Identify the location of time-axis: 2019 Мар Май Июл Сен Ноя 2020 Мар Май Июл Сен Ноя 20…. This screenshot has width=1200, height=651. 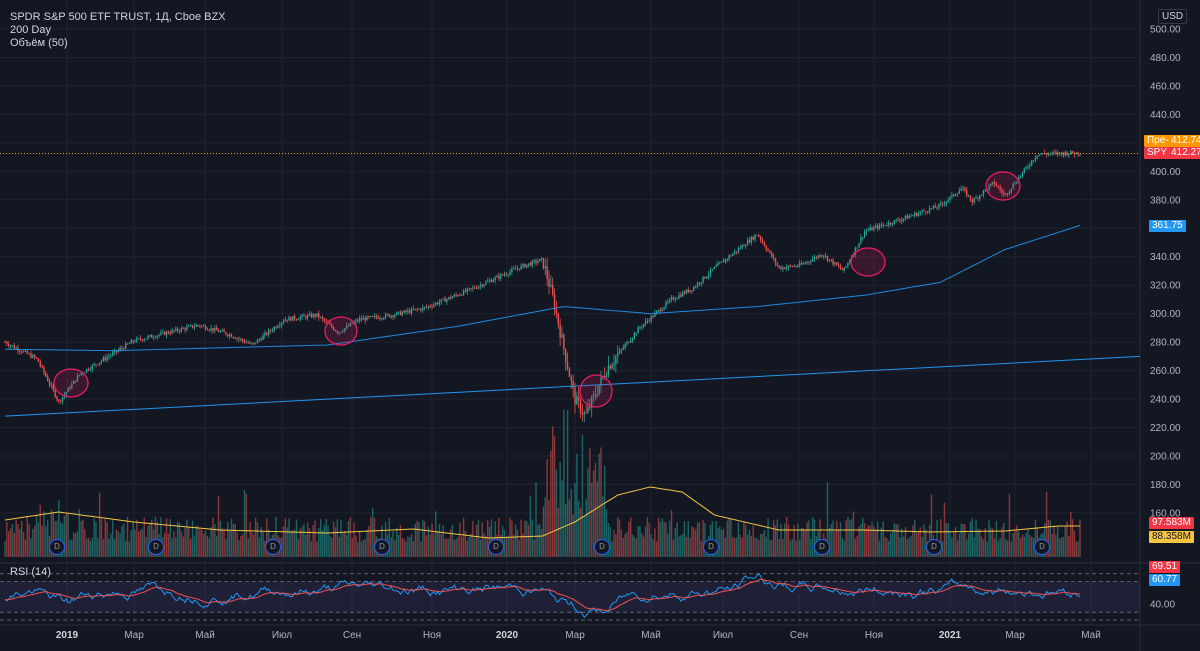
(578, 635).